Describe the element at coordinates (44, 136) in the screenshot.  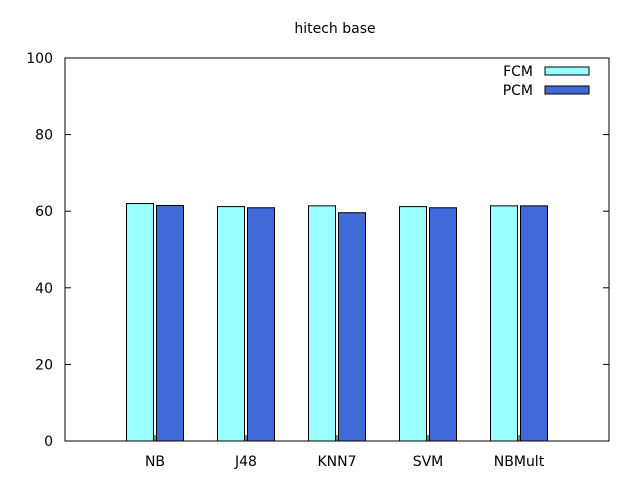
I see `y-tick-label: 80` at that location.